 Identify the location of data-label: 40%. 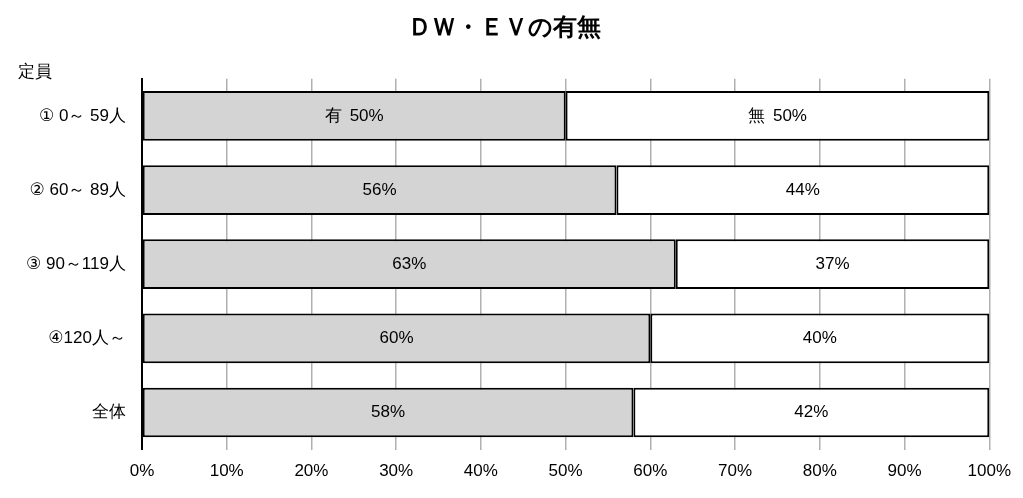
(819, 338).